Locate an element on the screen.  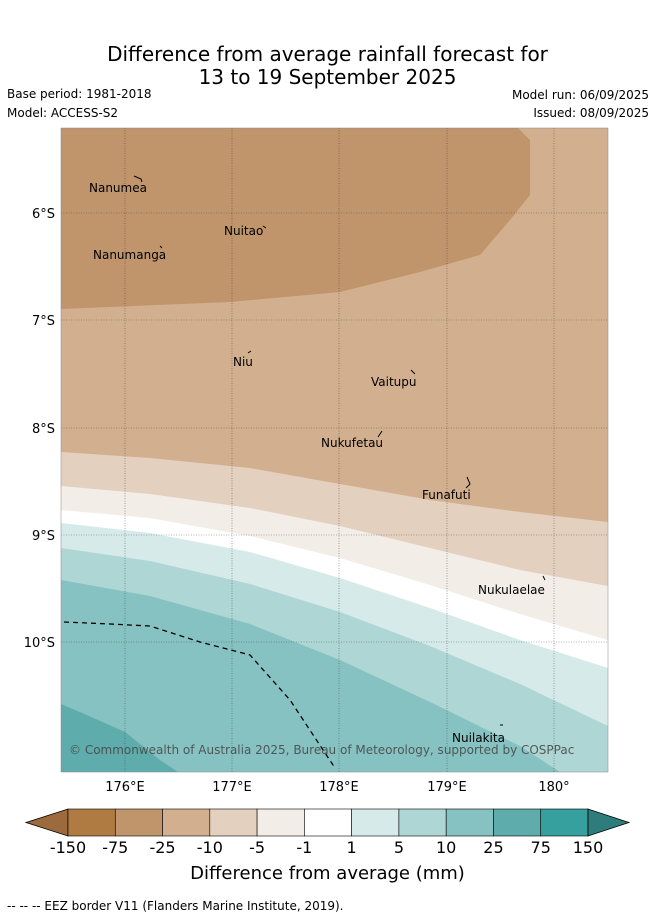
lon-label-176e: 176°E is located at coordinates (125, 787).